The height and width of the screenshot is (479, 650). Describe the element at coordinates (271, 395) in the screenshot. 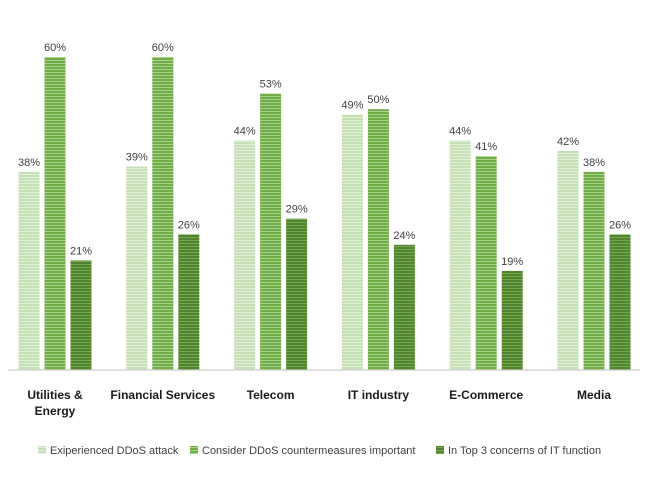

I see `category-label-2: Telecom` at that location.